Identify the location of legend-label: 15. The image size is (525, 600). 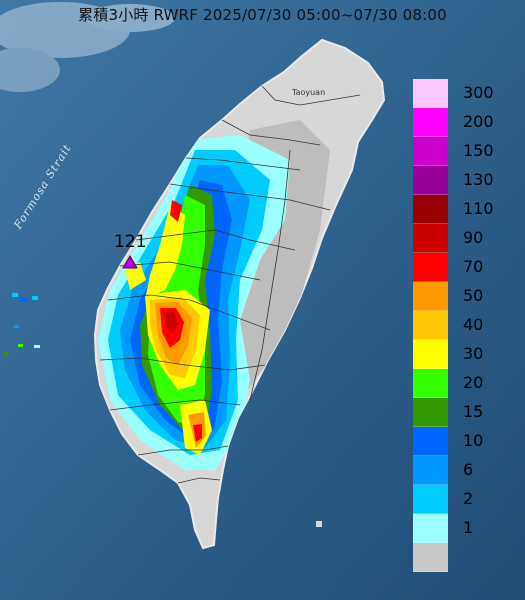
(473, 411).